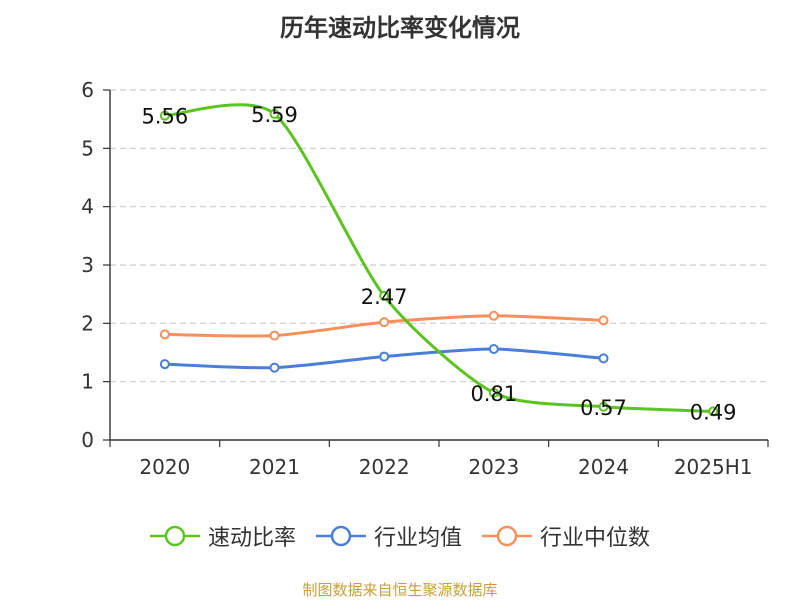 The width and height of the screenshot is (800, 600). What do you see at coordinates (595, 538) in the screenshot?
I see `legend-label-industry-median: 行业中位数` at bounding box center [595, 538].